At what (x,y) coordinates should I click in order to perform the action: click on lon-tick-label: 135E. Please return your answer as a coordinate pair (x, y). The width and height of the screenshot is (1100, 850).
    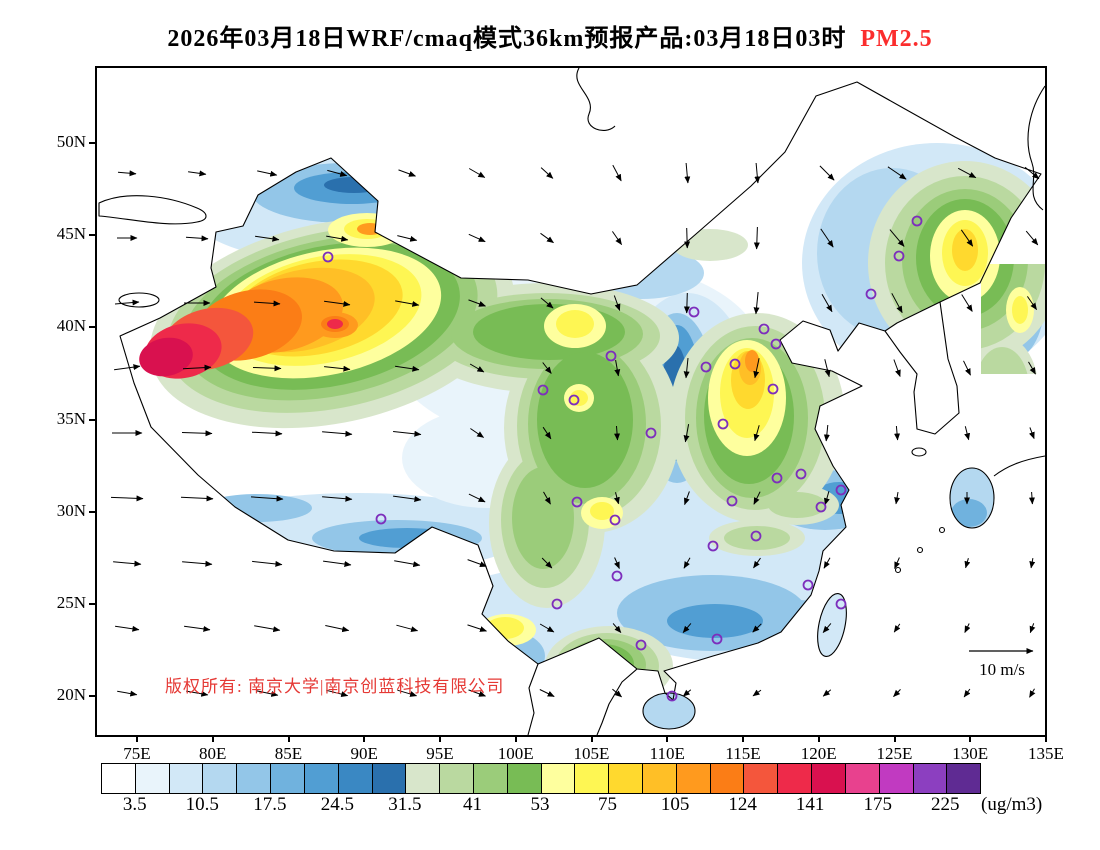
    Looking at the image, I should click on (1046, 753).